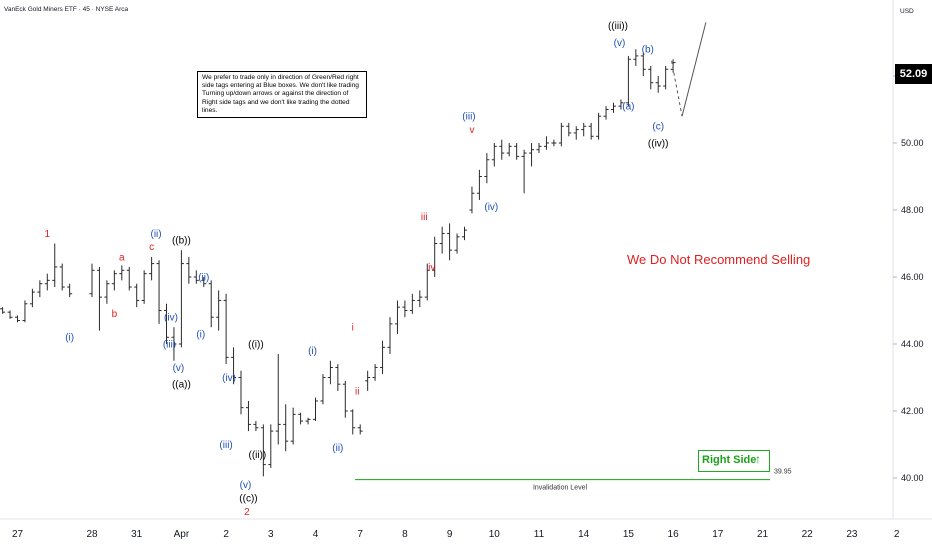 This screenshot has width=932, height=550. Describe the element at coordinates (248, 498) in the screenshot. I see `wave-label: ((c))` at that location.